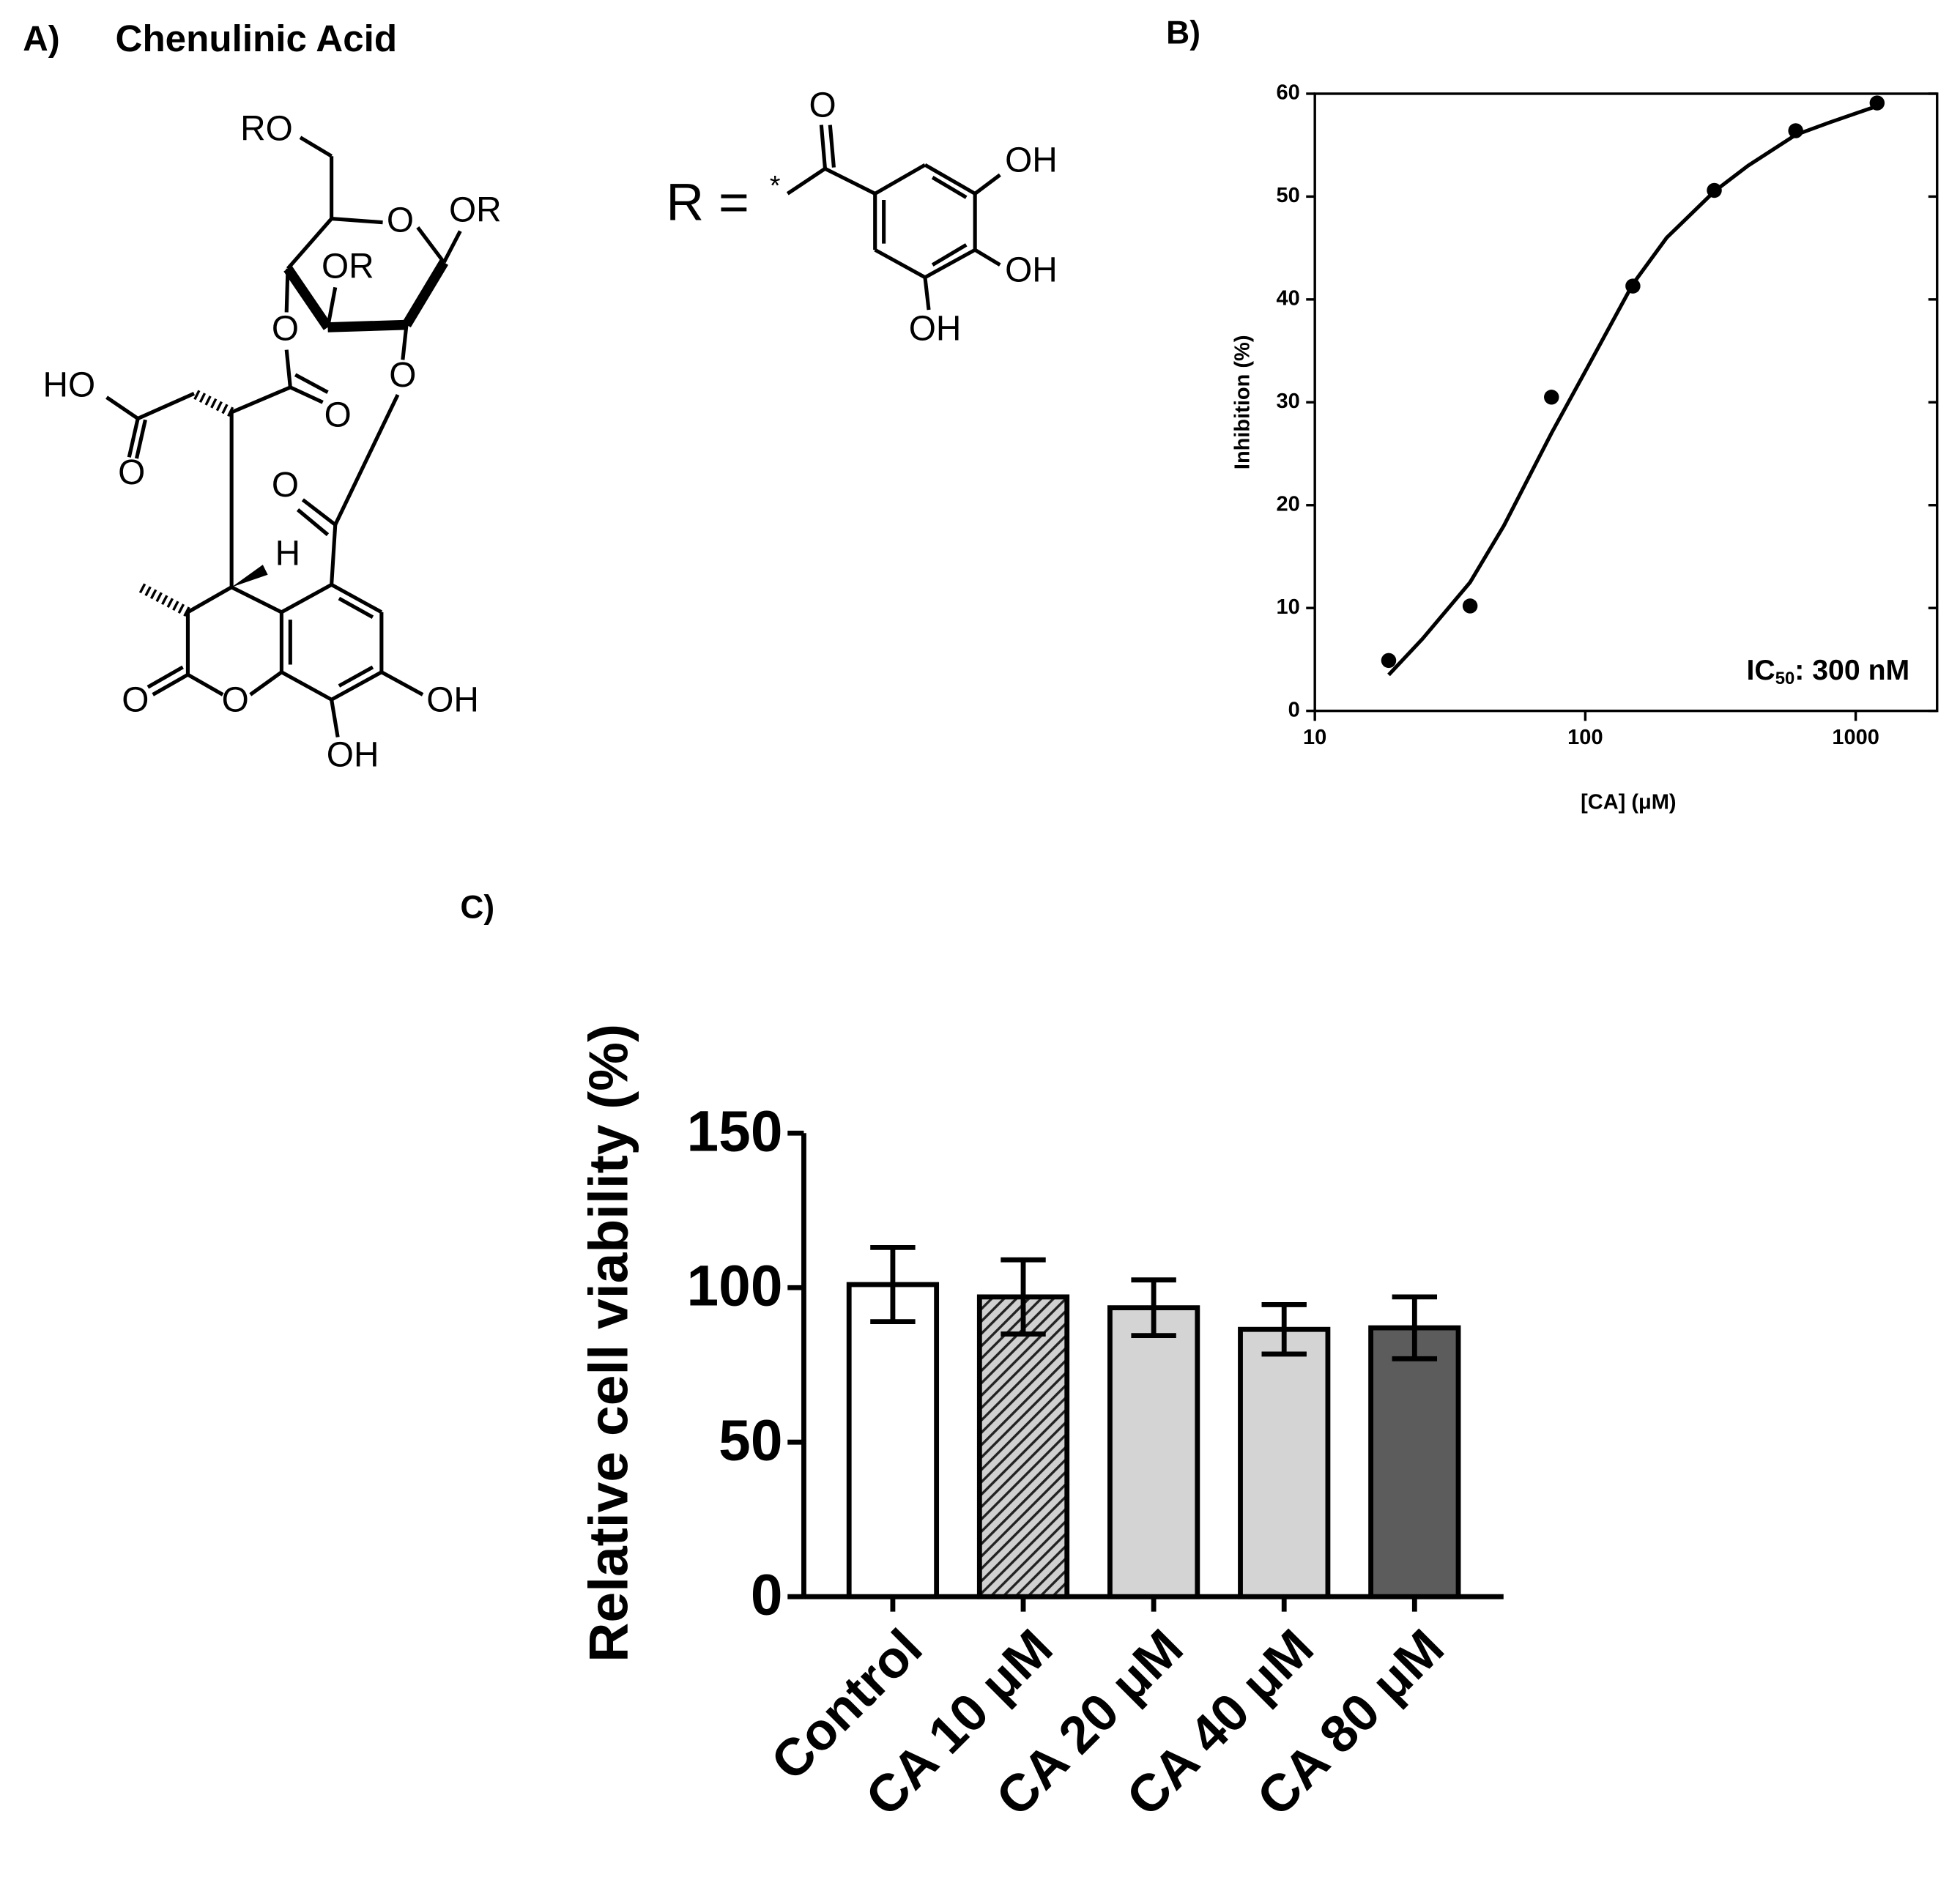 This screenshot has height=1899, width=1960. I want to click on atom-label: *, so click(775, 185).